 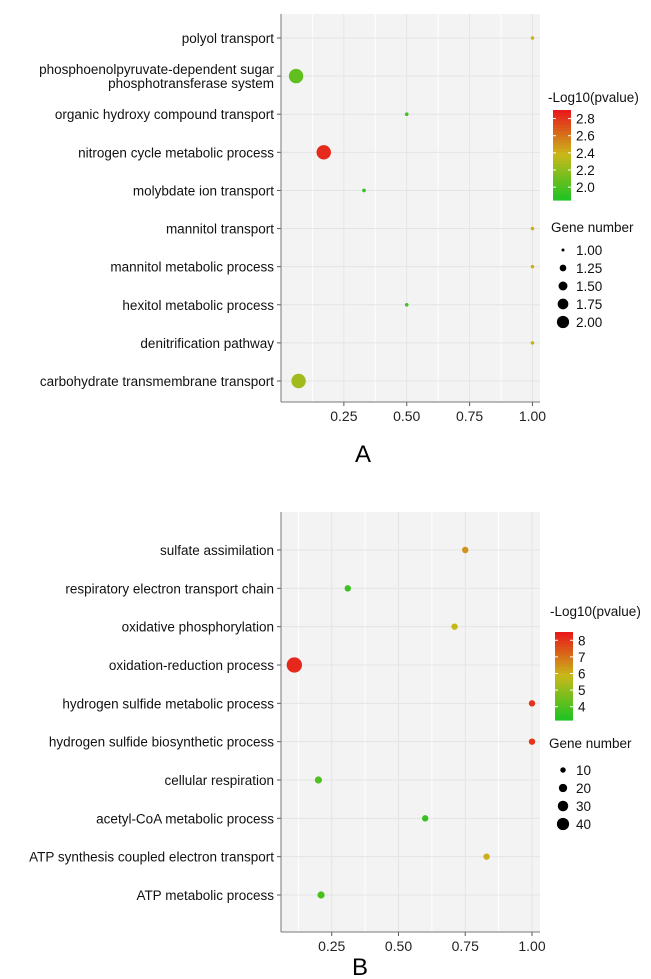 What do you see at coordinates (465, 946) in the screenshot?
I see `x-tick-label: 0.75` at bounding box center [465, 946].